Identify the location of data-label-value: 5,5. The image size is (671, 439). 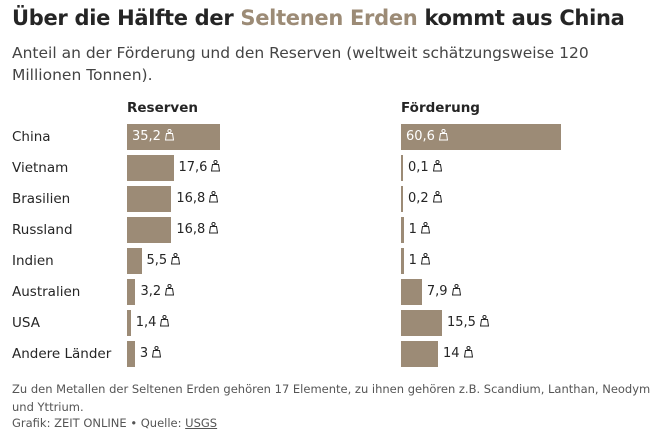
(157, 260).